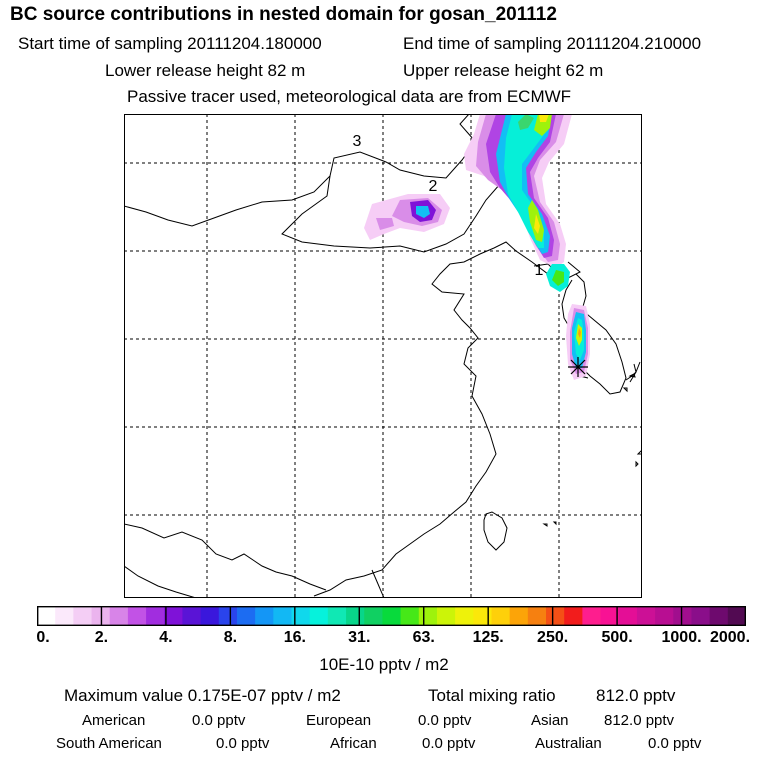 This screenshot has width=768, height=768. I want to click on colorbar-tick-label: 500., so click(617, 637).